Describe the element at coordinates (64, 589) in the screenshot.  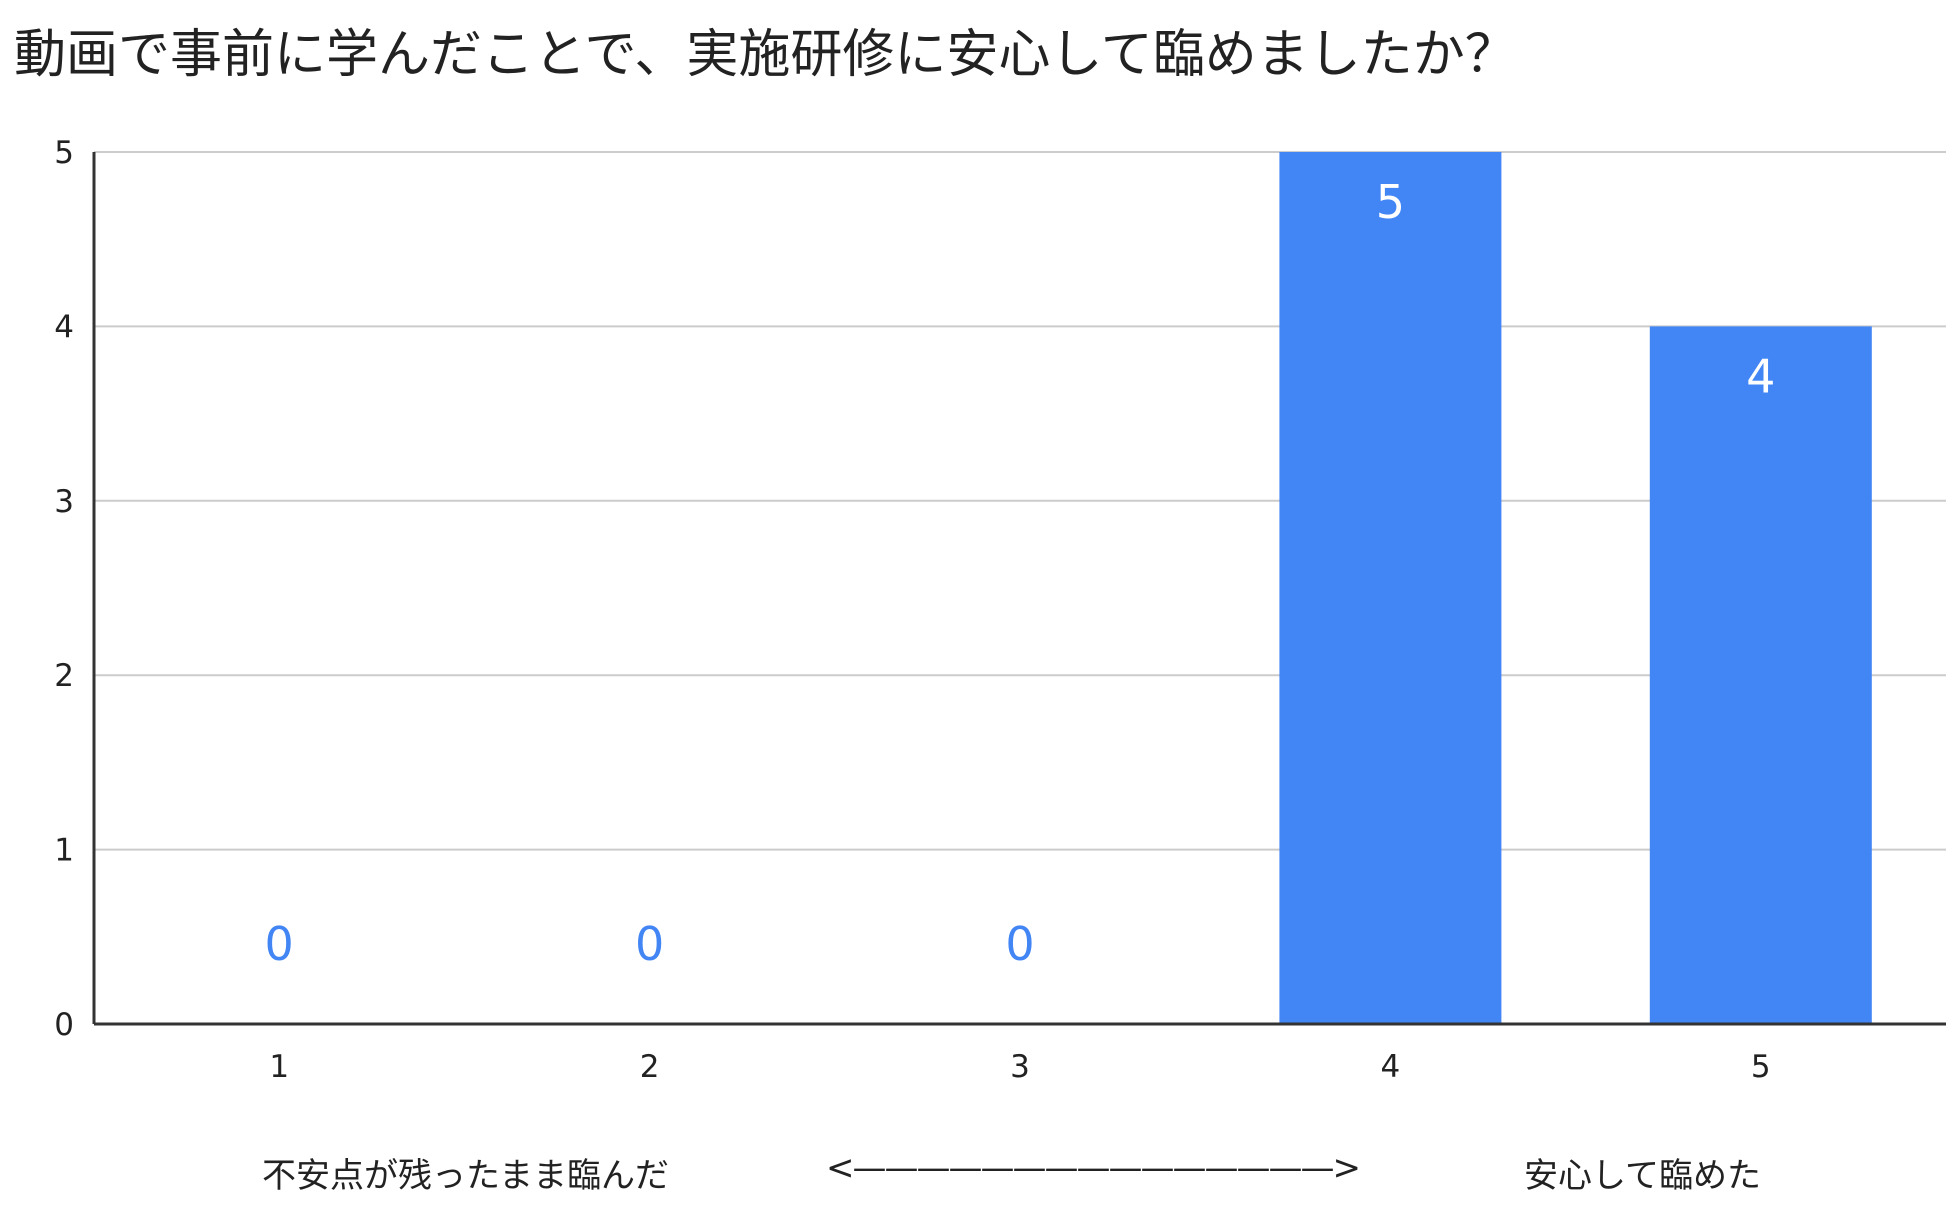
I see `y-tick-labels: 0 1 2 3 4 5` at that location.